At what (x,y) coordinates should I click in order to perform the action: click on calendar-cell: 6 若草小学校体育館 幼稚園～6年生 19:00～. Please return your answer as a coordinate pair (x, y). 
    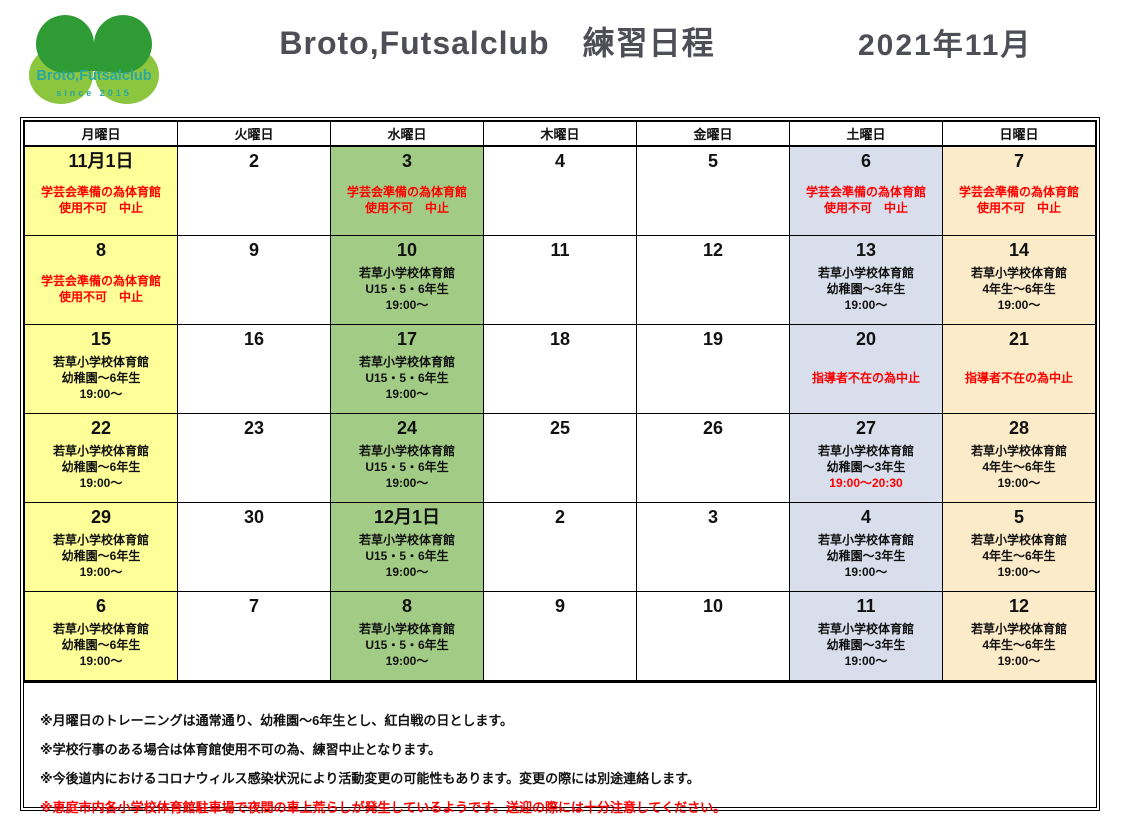
    Looking at the image, I should click on (101, 635).